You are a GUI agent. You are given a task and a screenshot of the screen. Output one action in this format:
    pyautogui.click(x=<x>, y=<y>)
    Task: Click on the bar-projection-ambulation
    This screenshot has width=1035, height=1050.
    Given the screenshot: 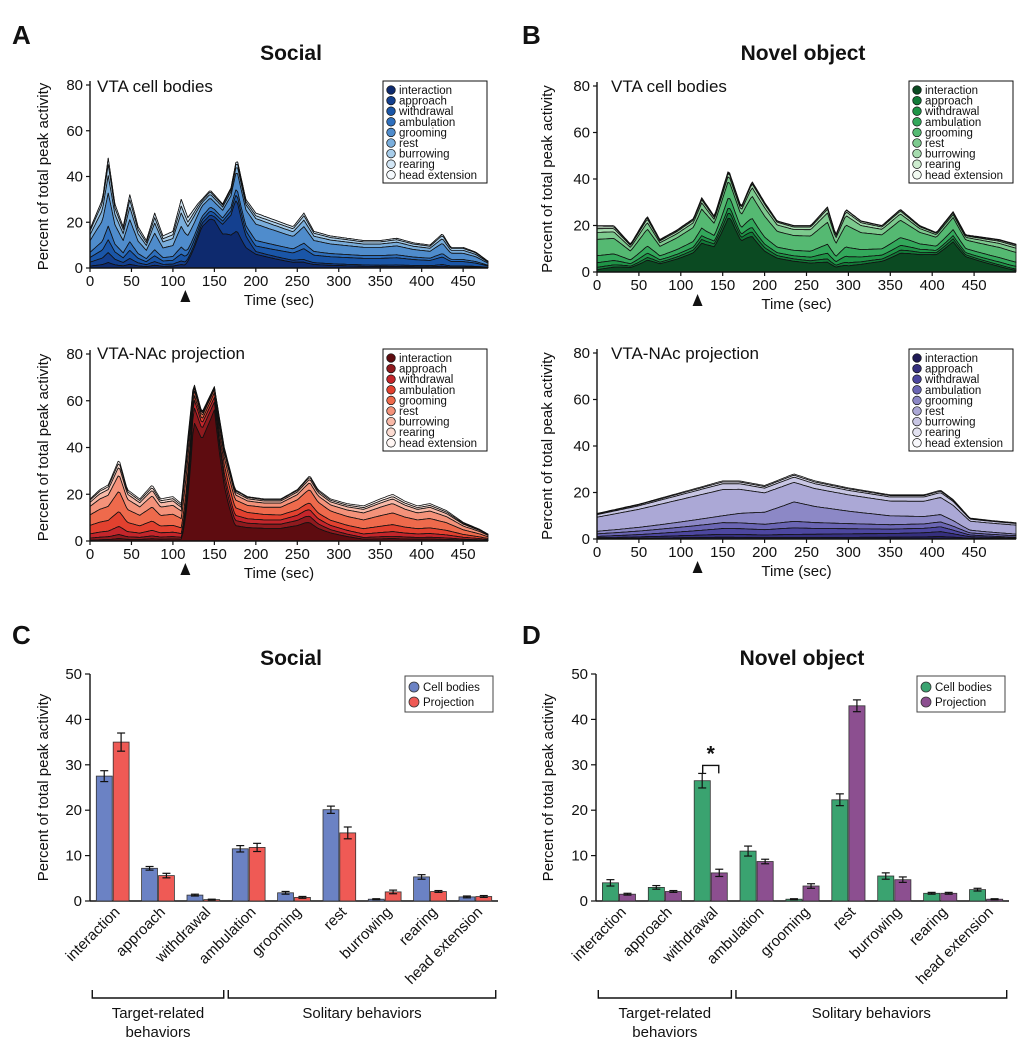 What is the action you would take?
    pyautogui.click(x=765, y=881)
    